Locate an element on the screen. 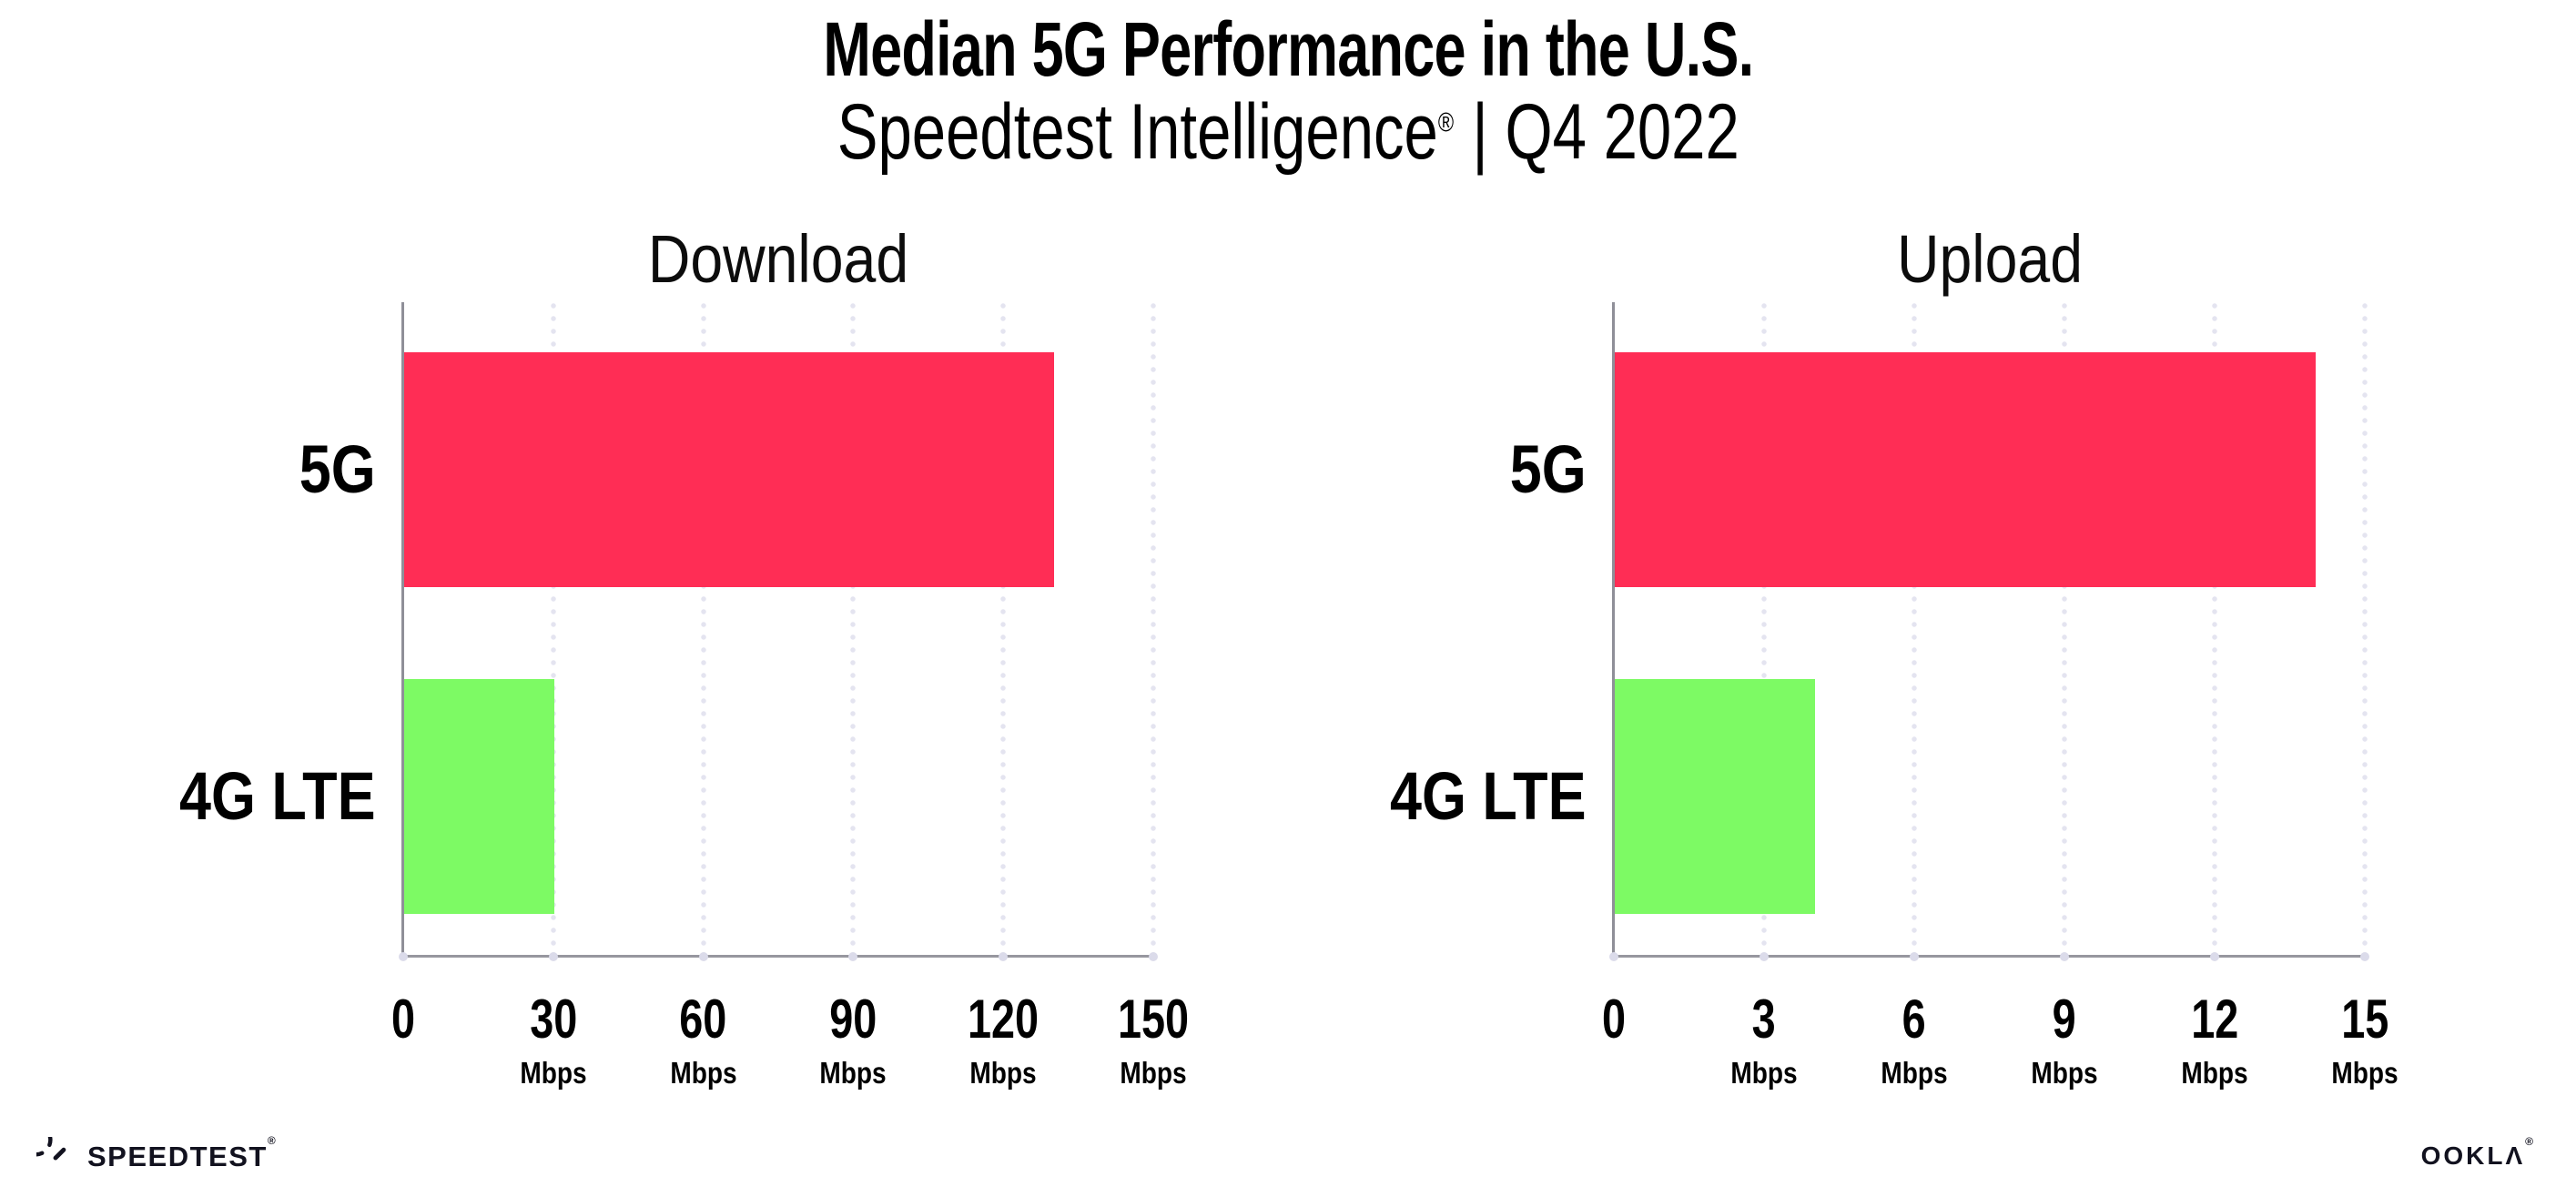 The width and height of the screenshot is (2576, 1197). x-tick-value: 15 is located at coordinates (2365, 1020).